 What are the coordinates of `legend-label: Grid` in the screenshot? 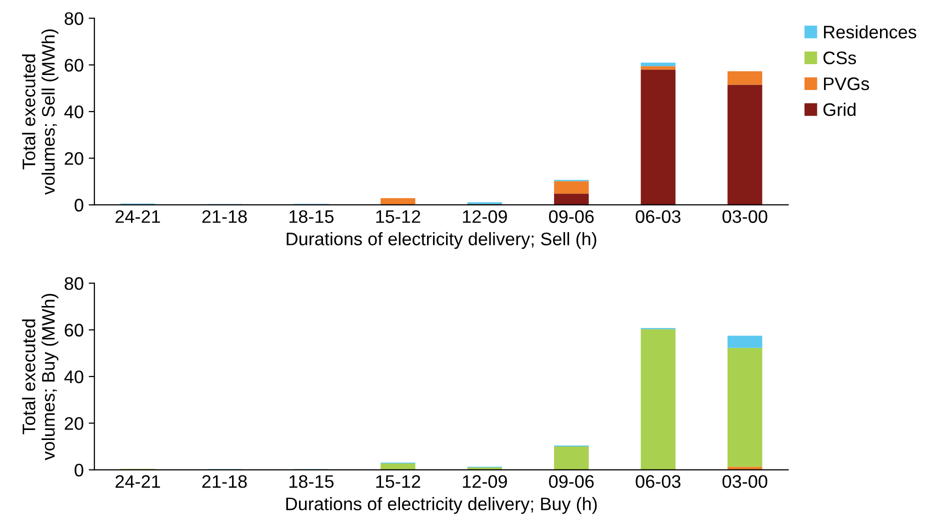 It's located at (839, 109).